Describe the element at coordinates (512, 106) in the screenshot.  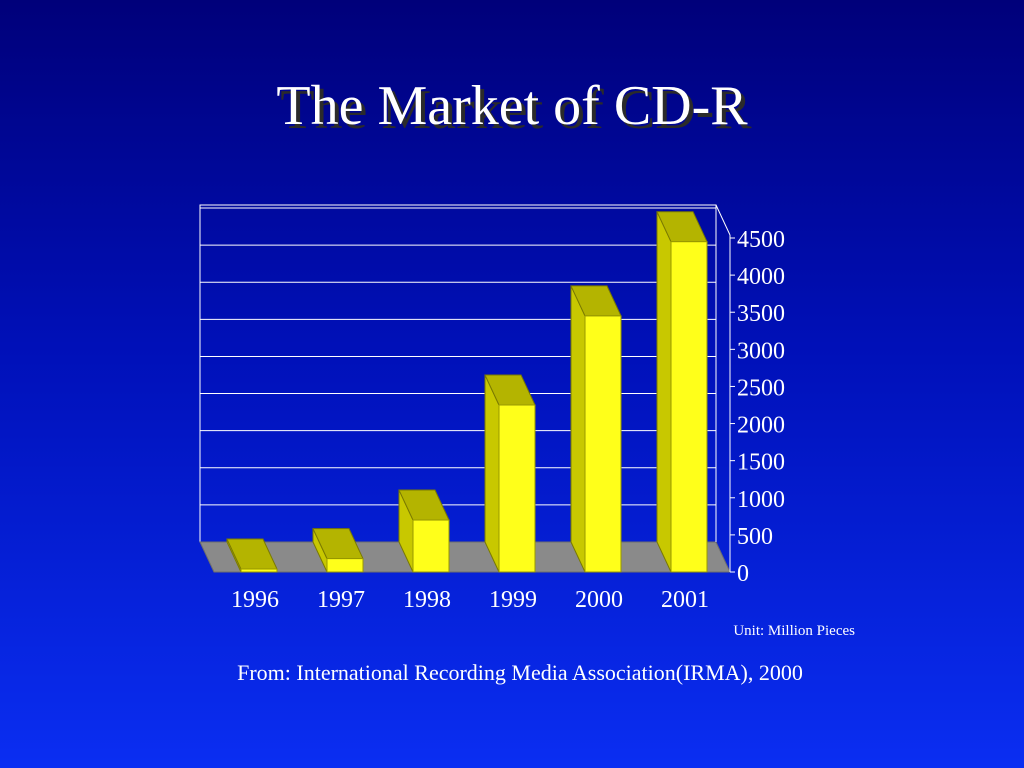
I see `slide-title: The Market of CD-R` at that location.